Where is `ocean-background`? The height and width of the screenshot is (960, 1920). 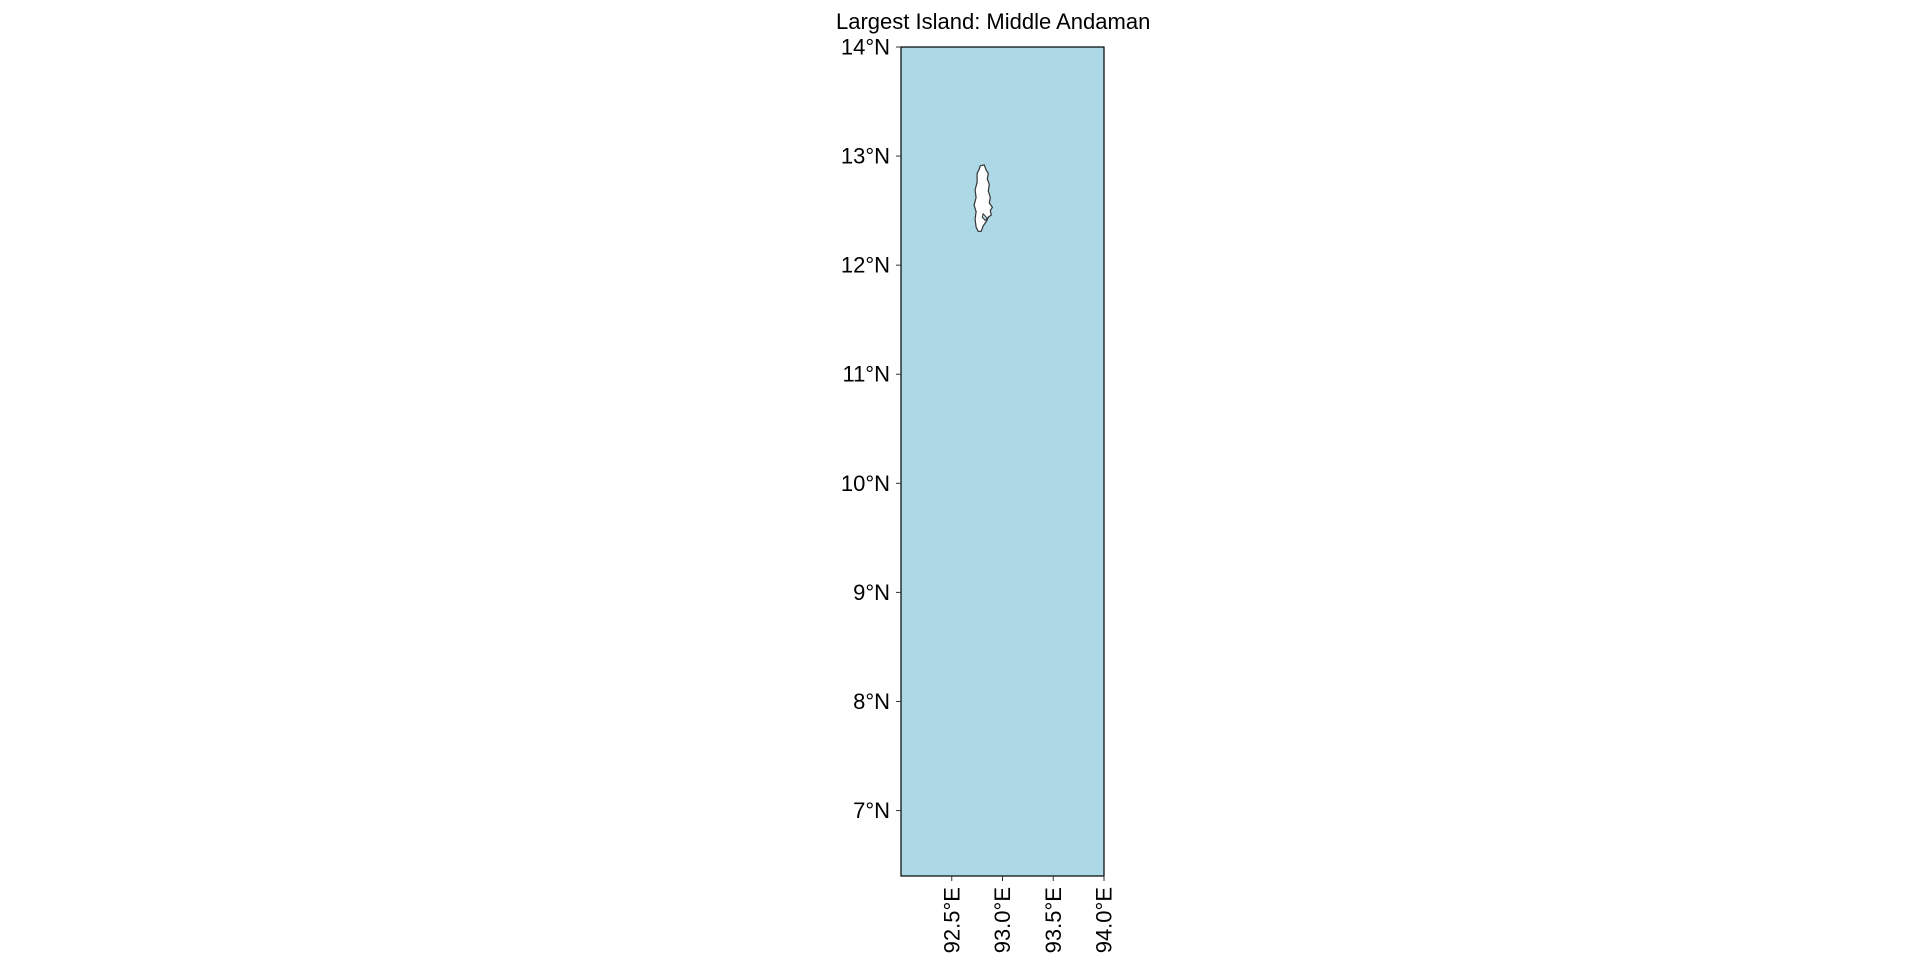
ocean-background is located at coordinates (1002, 461).